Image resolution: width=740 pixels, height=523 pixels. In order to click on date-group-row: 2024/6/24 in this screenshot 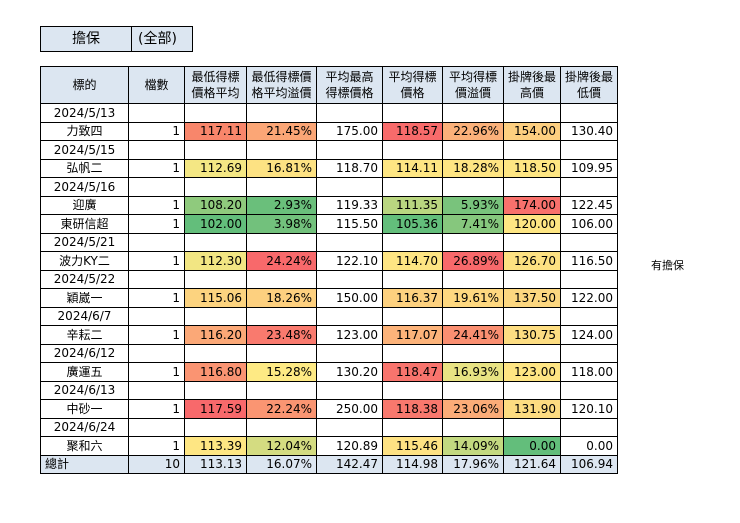, I will do `click(329, 427)`.